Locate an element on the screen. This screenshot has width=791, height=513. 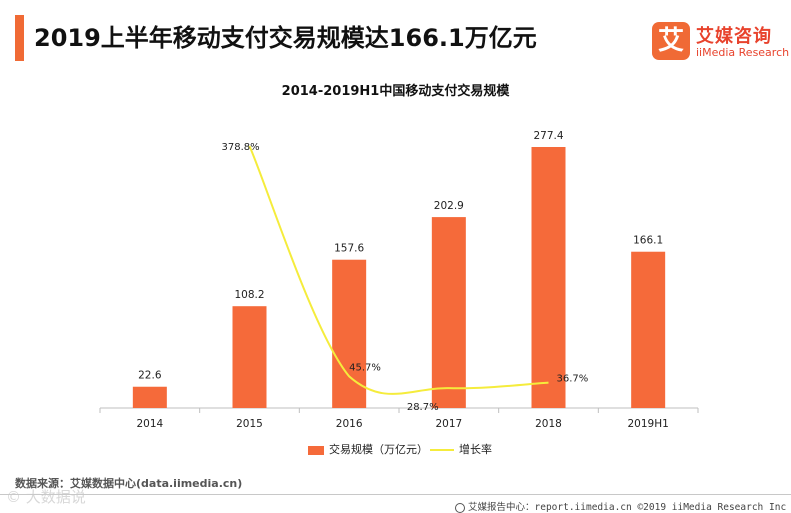
x-tick-label-2018: 2018 is located at coordinates (548, 424).